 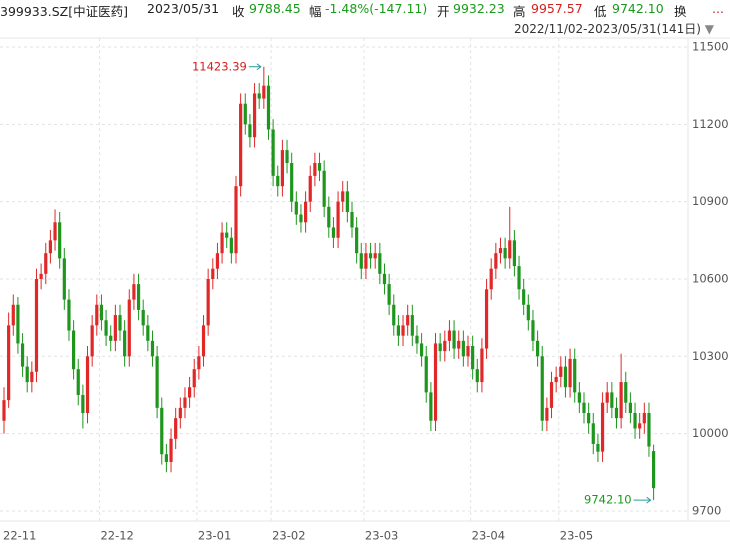 I want to click on x-tick-label: 22-11, so click(x=19, y=536).